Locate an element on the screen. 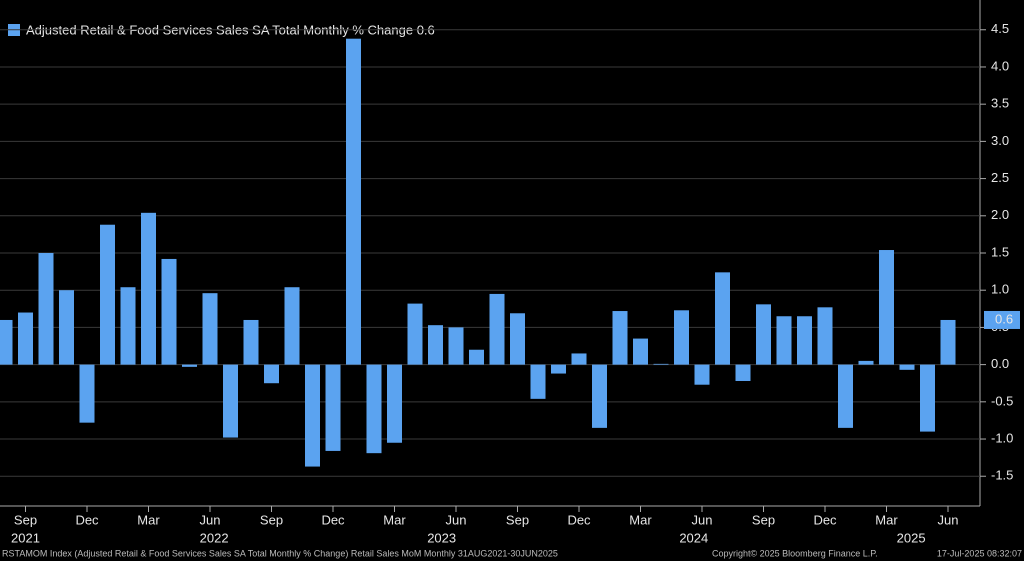 Image resolution: width=1024 pixels, height=561 pixels. y-tick-label: 4.0 is located at coordinates (1000, 65).